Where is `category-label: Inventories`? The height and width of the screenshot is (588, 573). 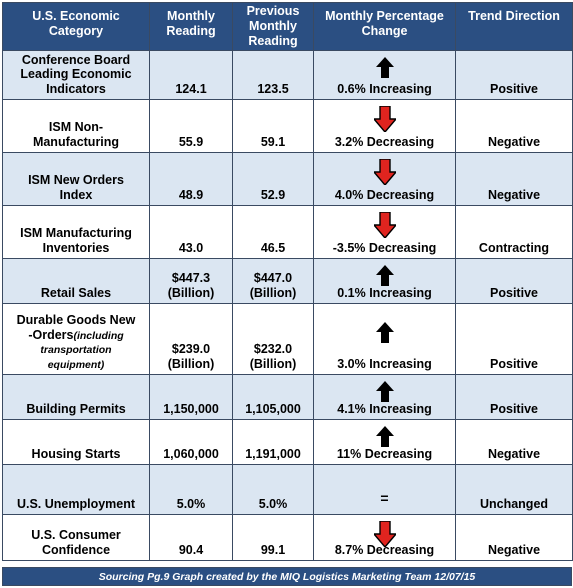
category-label: Inventories is located at coordinates (76, 247).